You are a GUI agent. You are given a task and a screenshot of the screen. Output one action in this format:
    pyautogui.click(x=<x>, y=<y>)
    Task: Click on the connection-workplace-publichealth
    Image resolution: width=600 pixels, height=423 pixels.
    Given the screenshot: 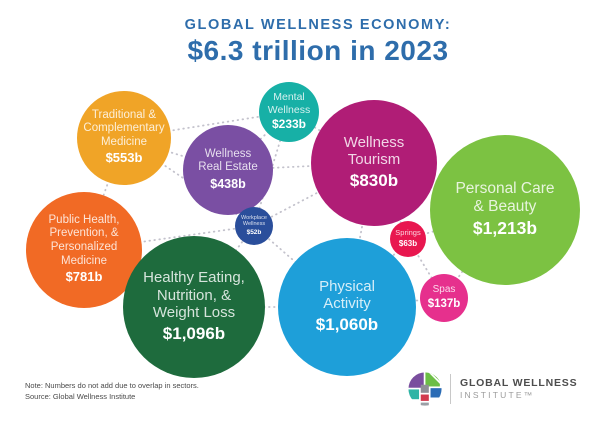 What is the action you would take?
    pyautogui.click(x=169, y=238)
    